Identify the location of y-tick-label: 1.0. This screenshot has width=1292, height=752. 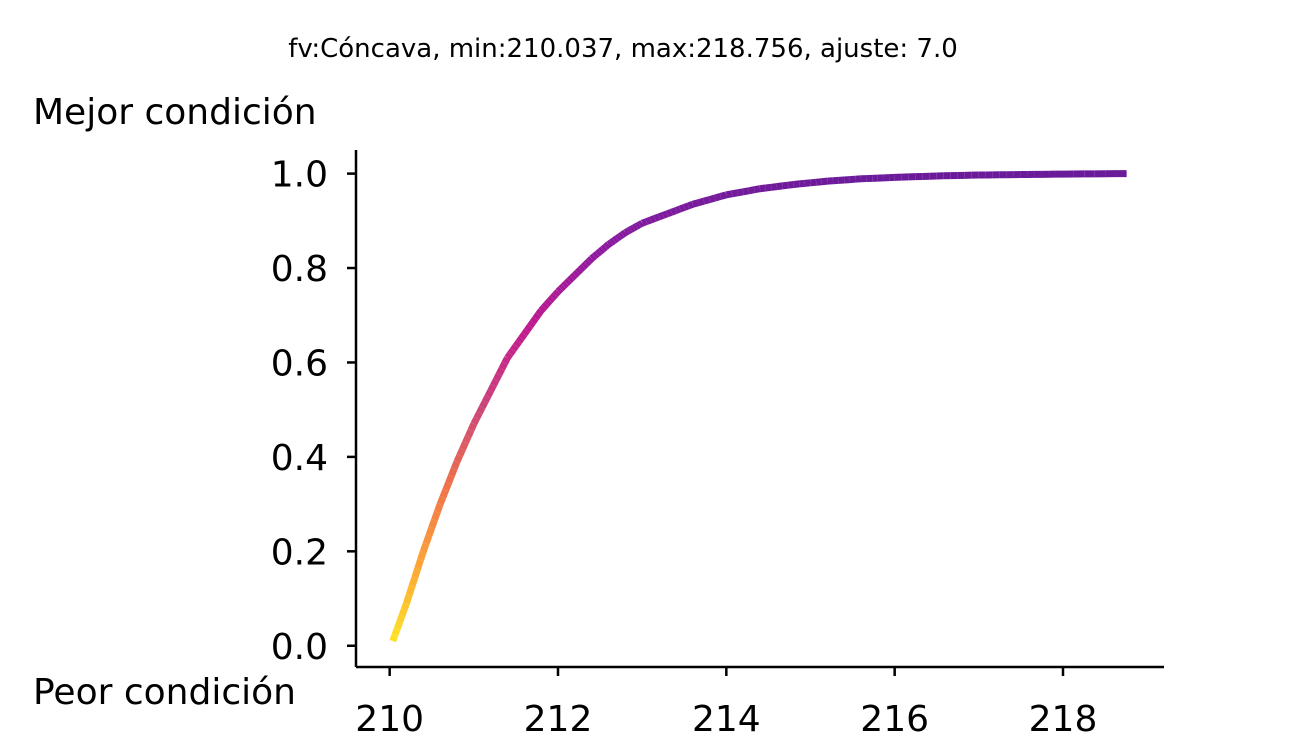
(299, 175).